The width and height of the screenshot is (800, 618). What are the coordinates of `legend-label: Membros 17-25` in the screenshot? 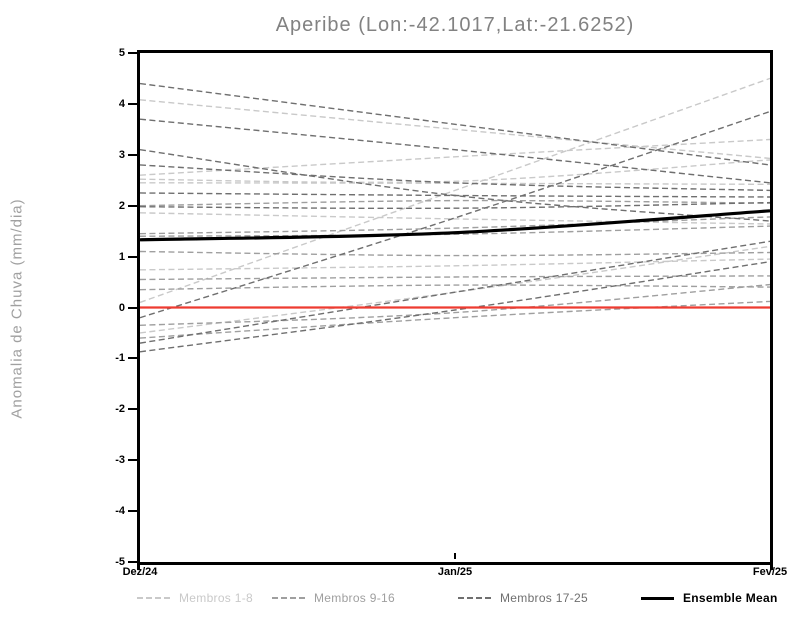 It's located at (544, 598).